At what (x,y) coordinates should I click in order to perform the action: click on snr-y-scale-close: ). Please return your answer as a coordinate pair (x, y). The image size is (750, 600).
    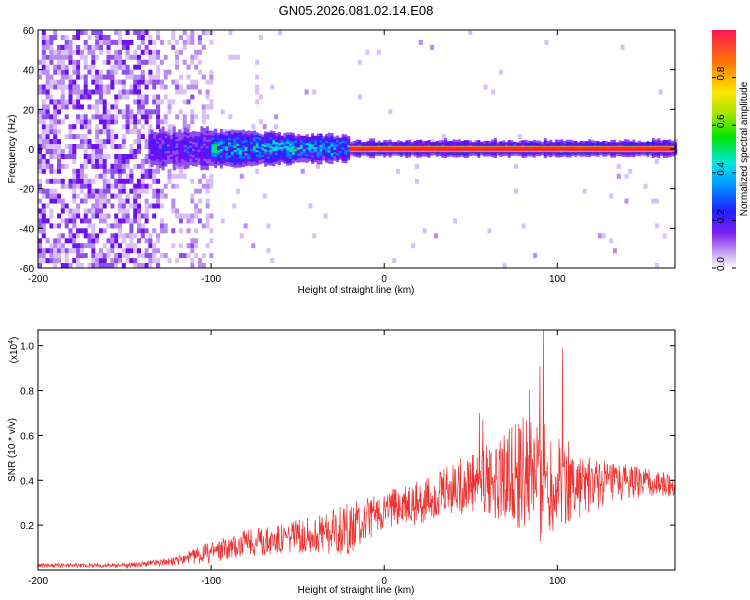
    Looking at the image, I should click on (14, 338).